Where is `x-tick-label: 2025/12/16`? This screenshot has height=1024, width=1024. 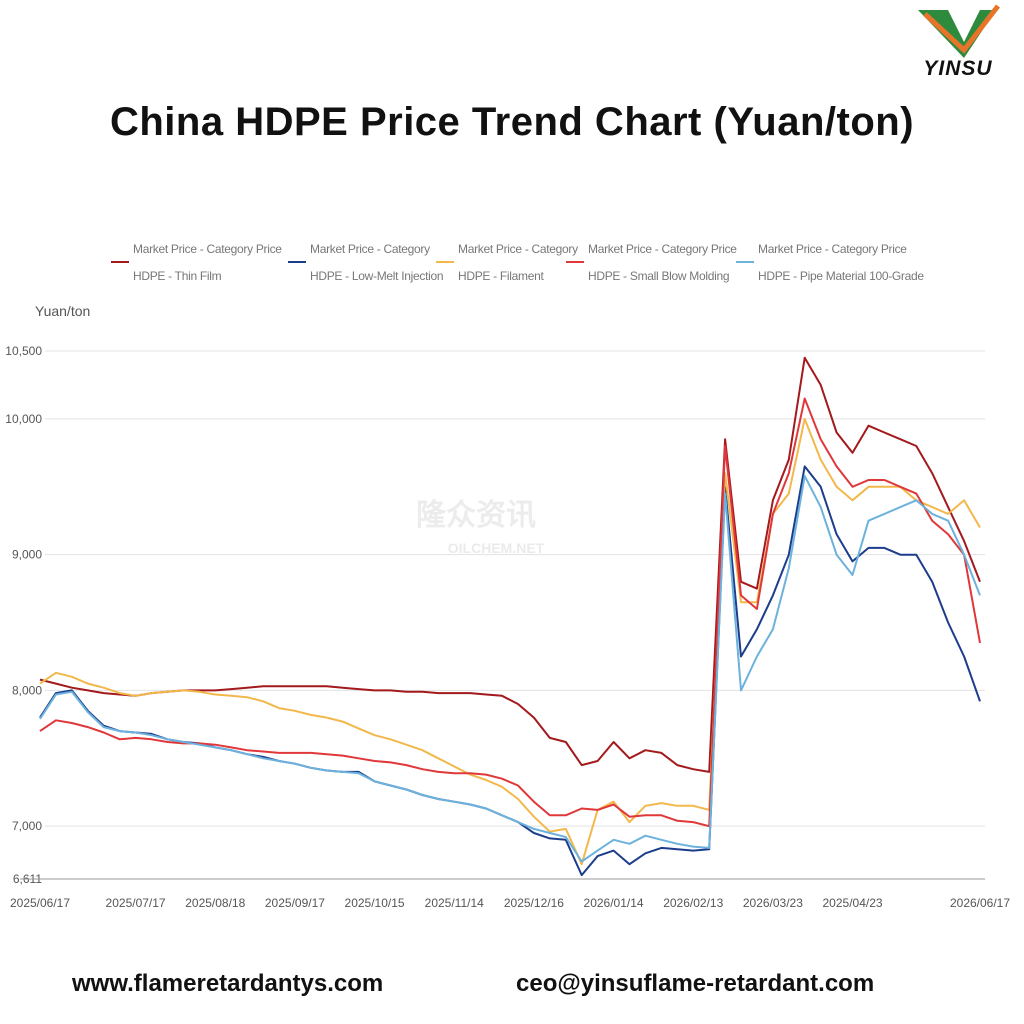 x-tick-label: 2025/12/16 is located at coordinates (534, 903).